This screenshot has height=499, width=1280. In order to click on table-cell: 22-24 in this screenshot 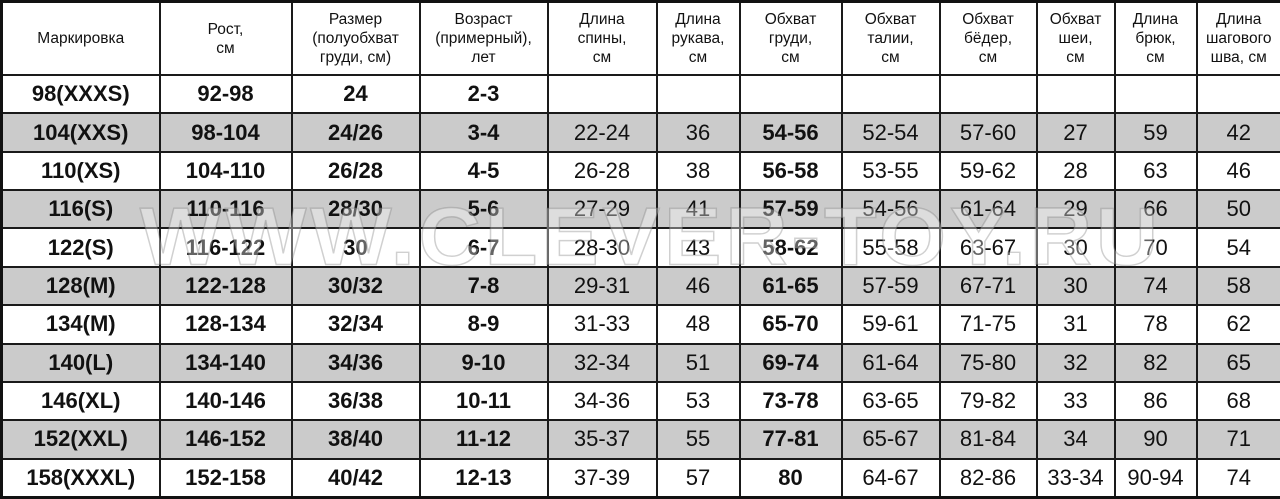, I will do `click(602, 132)`.